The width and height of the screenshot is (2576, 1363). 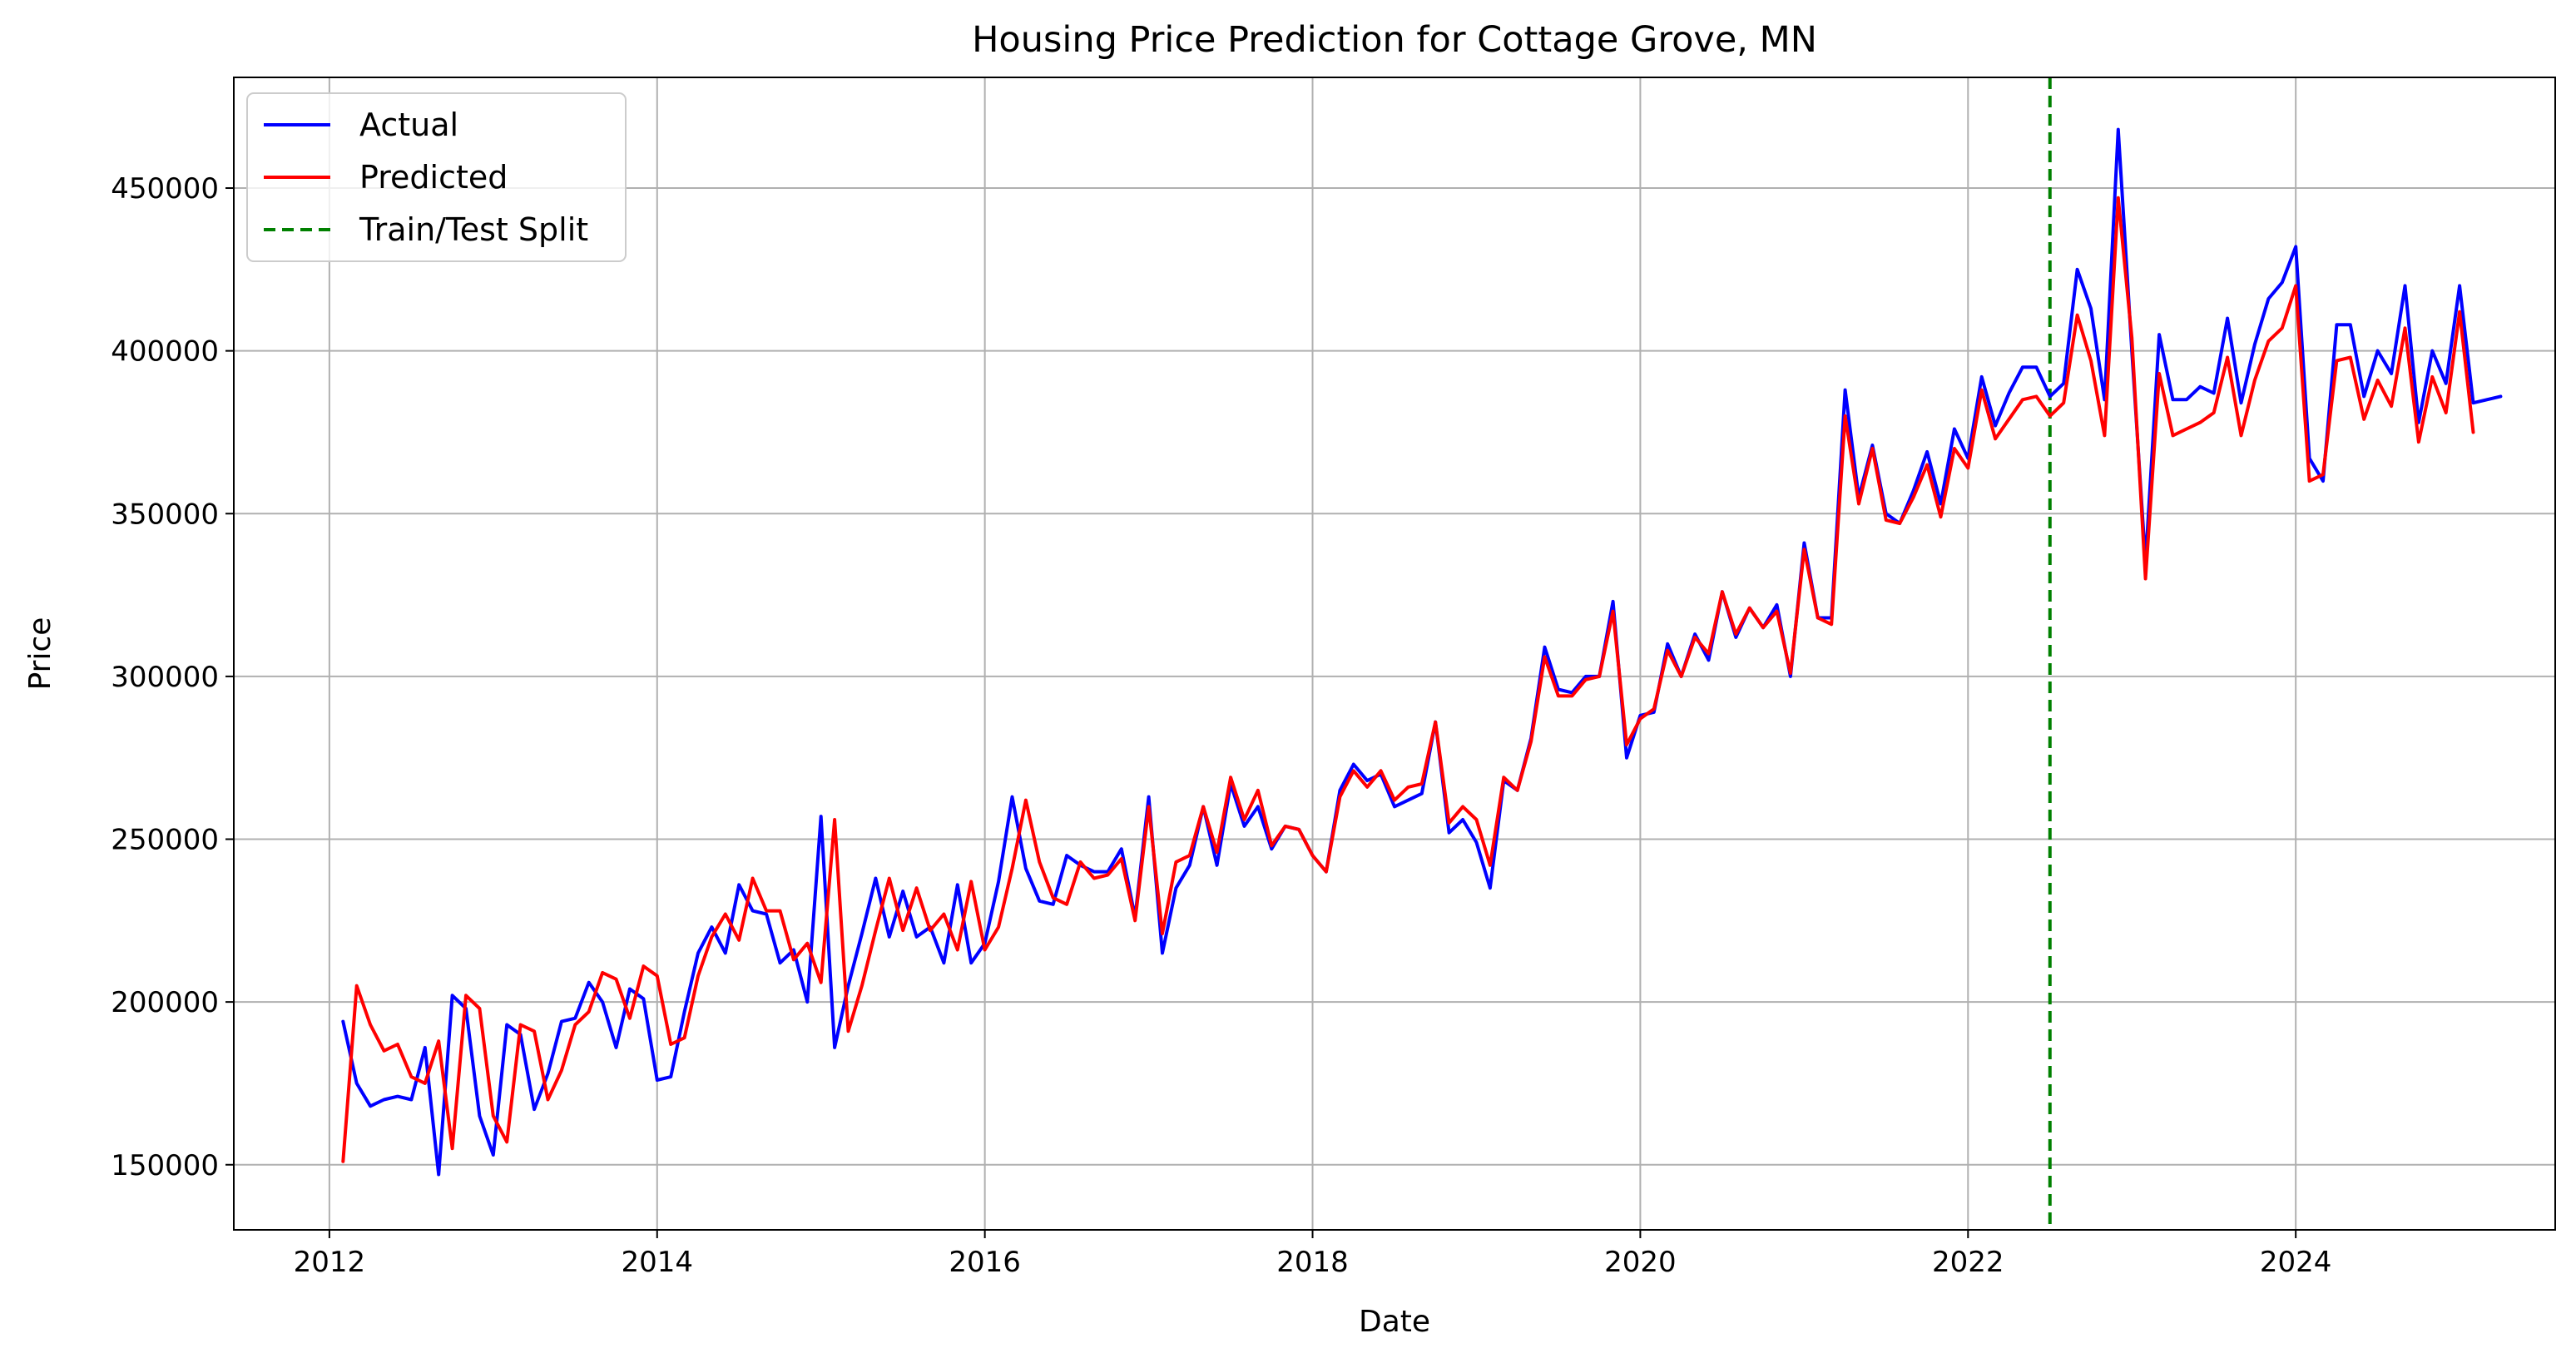 What do you see at coordinates (474, 229) in the screenshot?
I see `legend-label-split: Train/Test Split` at bounding box center [474, 229].